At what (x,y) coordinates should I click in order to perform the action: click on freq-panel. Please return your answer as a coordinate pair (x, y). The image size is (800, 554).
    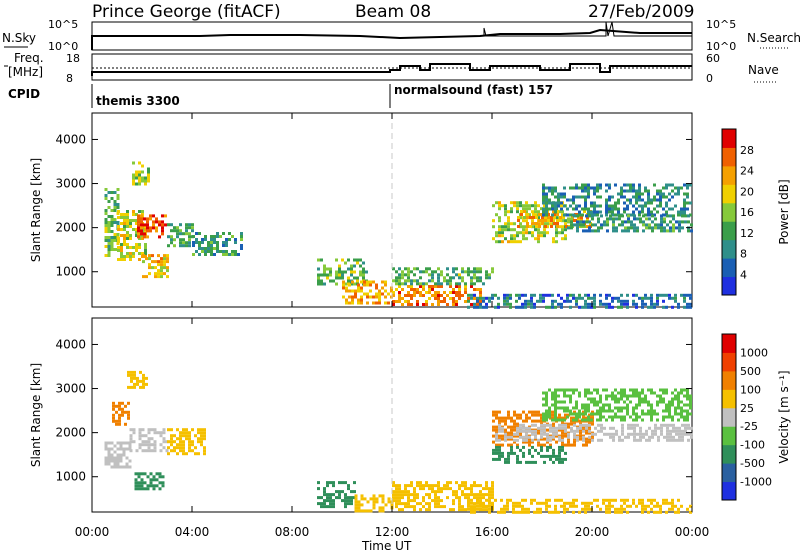
    Looking at the image, I should click on (392, 67).